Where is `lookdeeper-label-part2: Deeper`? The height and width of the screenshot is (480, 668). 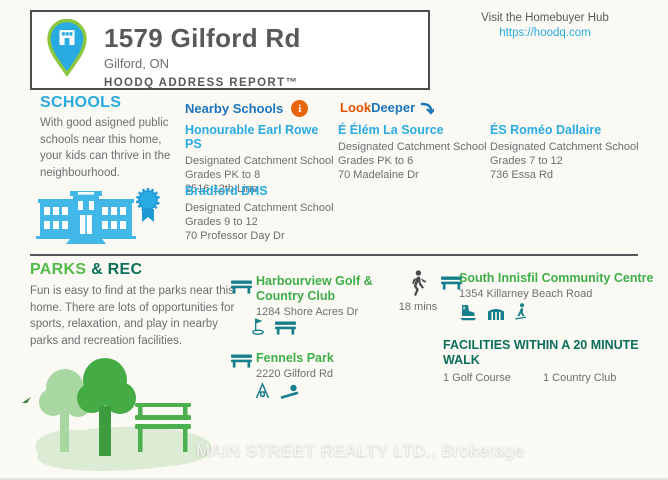 lookdeeper-label-part2: Deeper is located at coordinates (393, 107).